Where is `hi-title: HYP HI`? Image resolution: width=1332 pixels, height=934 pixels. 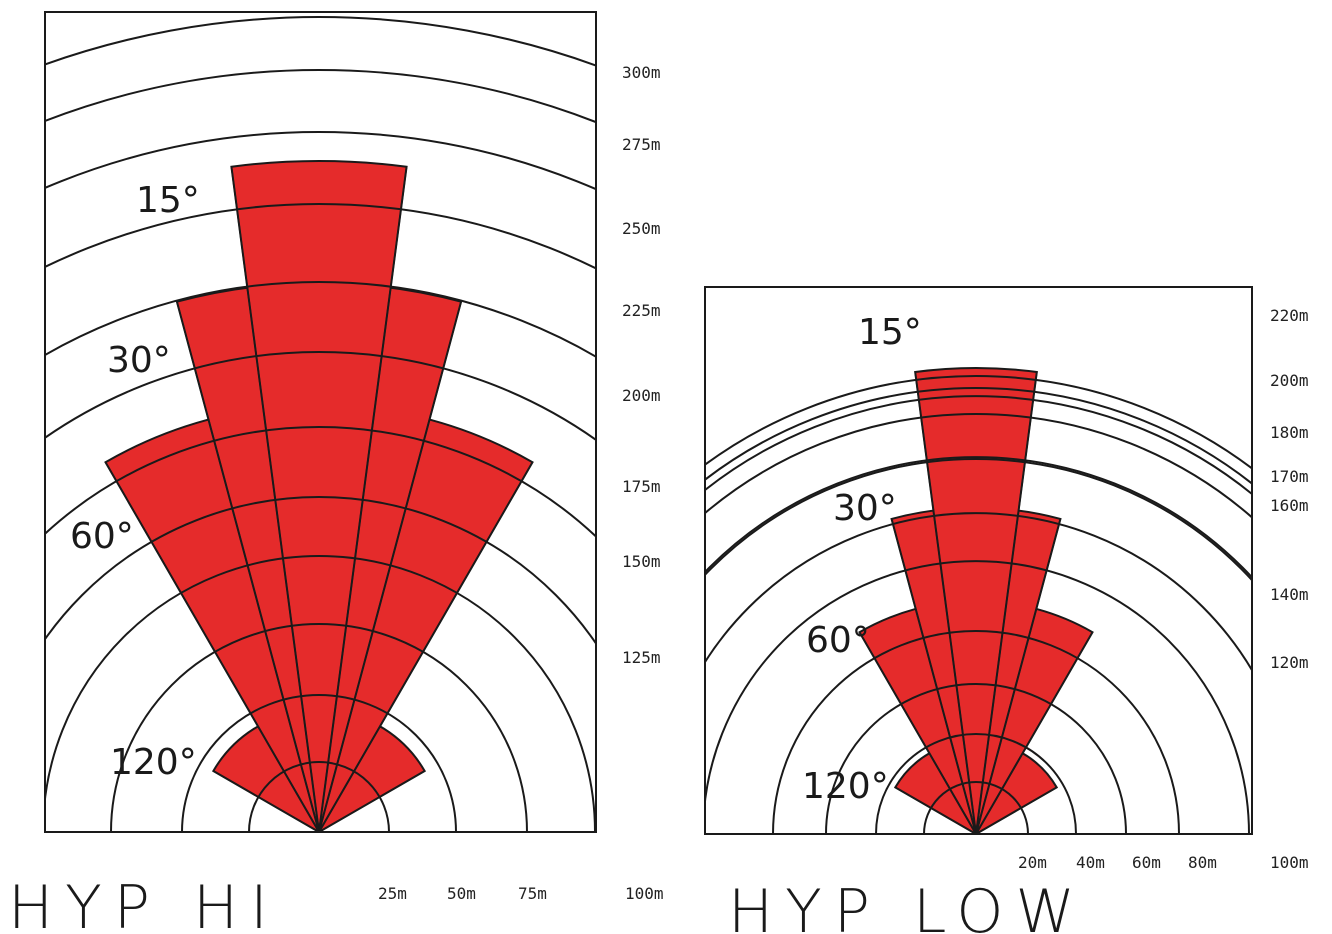 hi-title: HYP HI is located at coordinates (144, 903).